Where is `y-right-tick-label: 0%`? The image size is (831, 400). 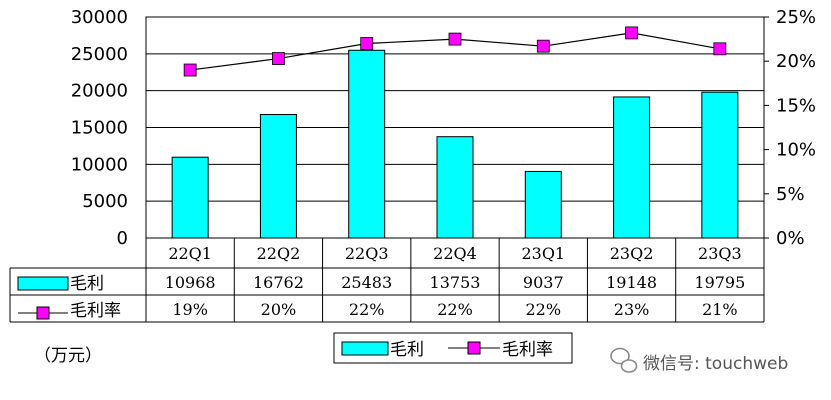 y-right-tick-label: 0% is located at coordinates (790, 238).